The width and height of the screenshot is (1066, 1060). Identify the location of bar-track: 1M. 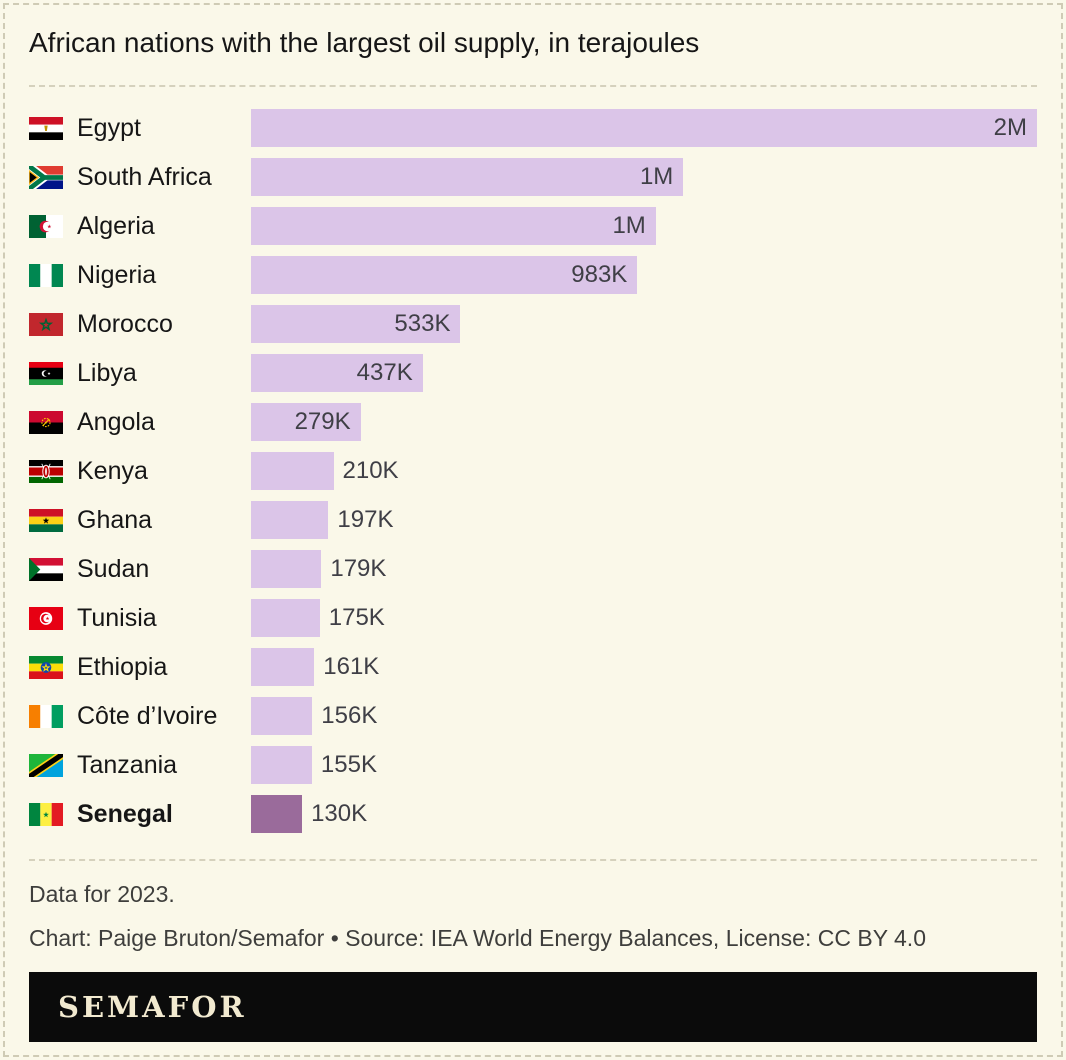
(644, 226).